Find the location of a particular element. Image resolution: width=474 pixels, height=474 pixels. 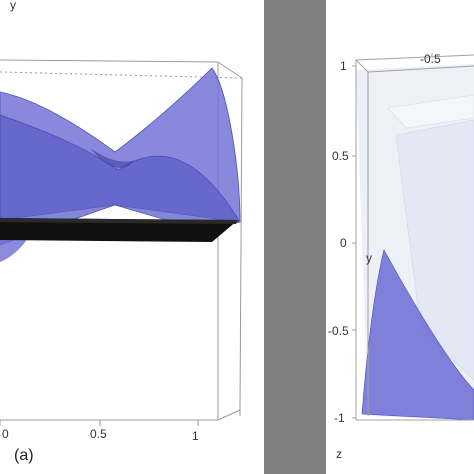

y-tick-label-neg-1: -1 is located at coordinates (339, 418).